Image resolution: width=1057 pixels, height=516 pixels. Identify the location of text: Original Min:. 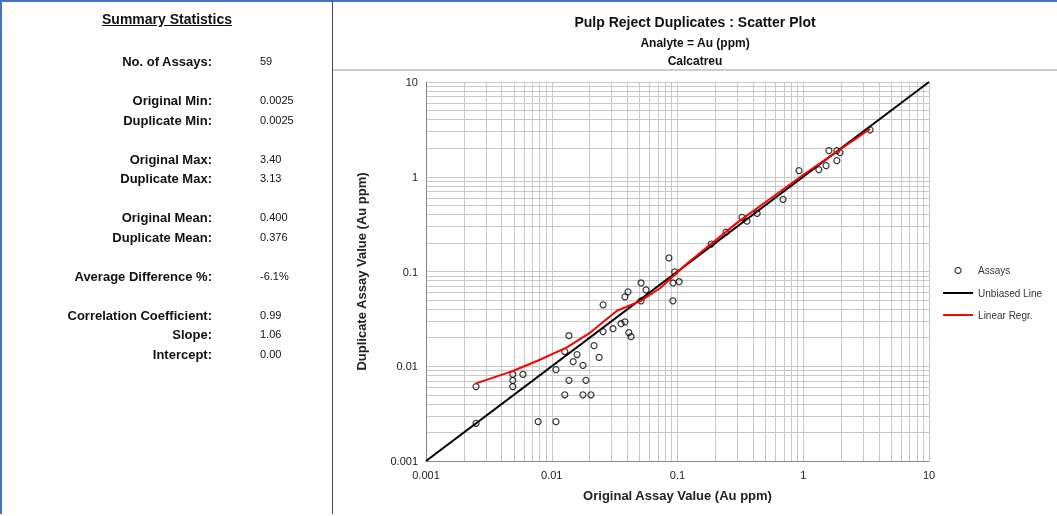
(172, 100).